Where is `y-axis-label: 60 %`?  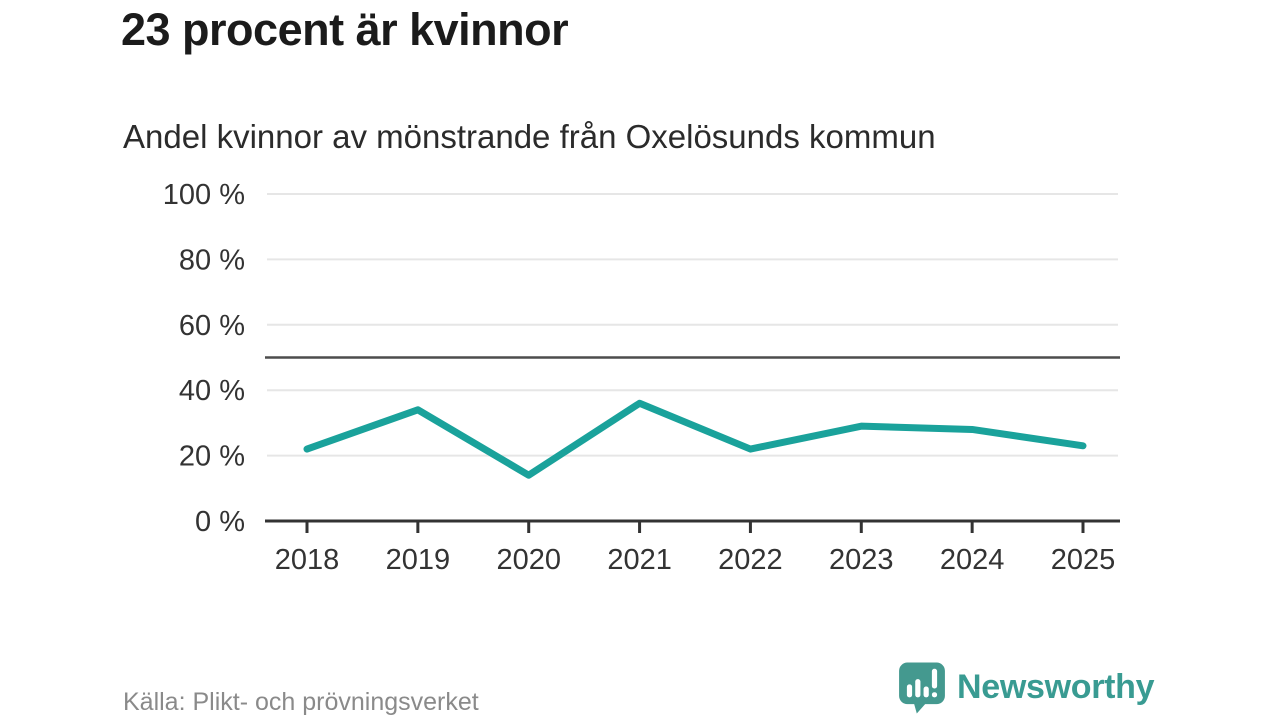
y-axis-label: 60 % is located at coordinates (212, 326).